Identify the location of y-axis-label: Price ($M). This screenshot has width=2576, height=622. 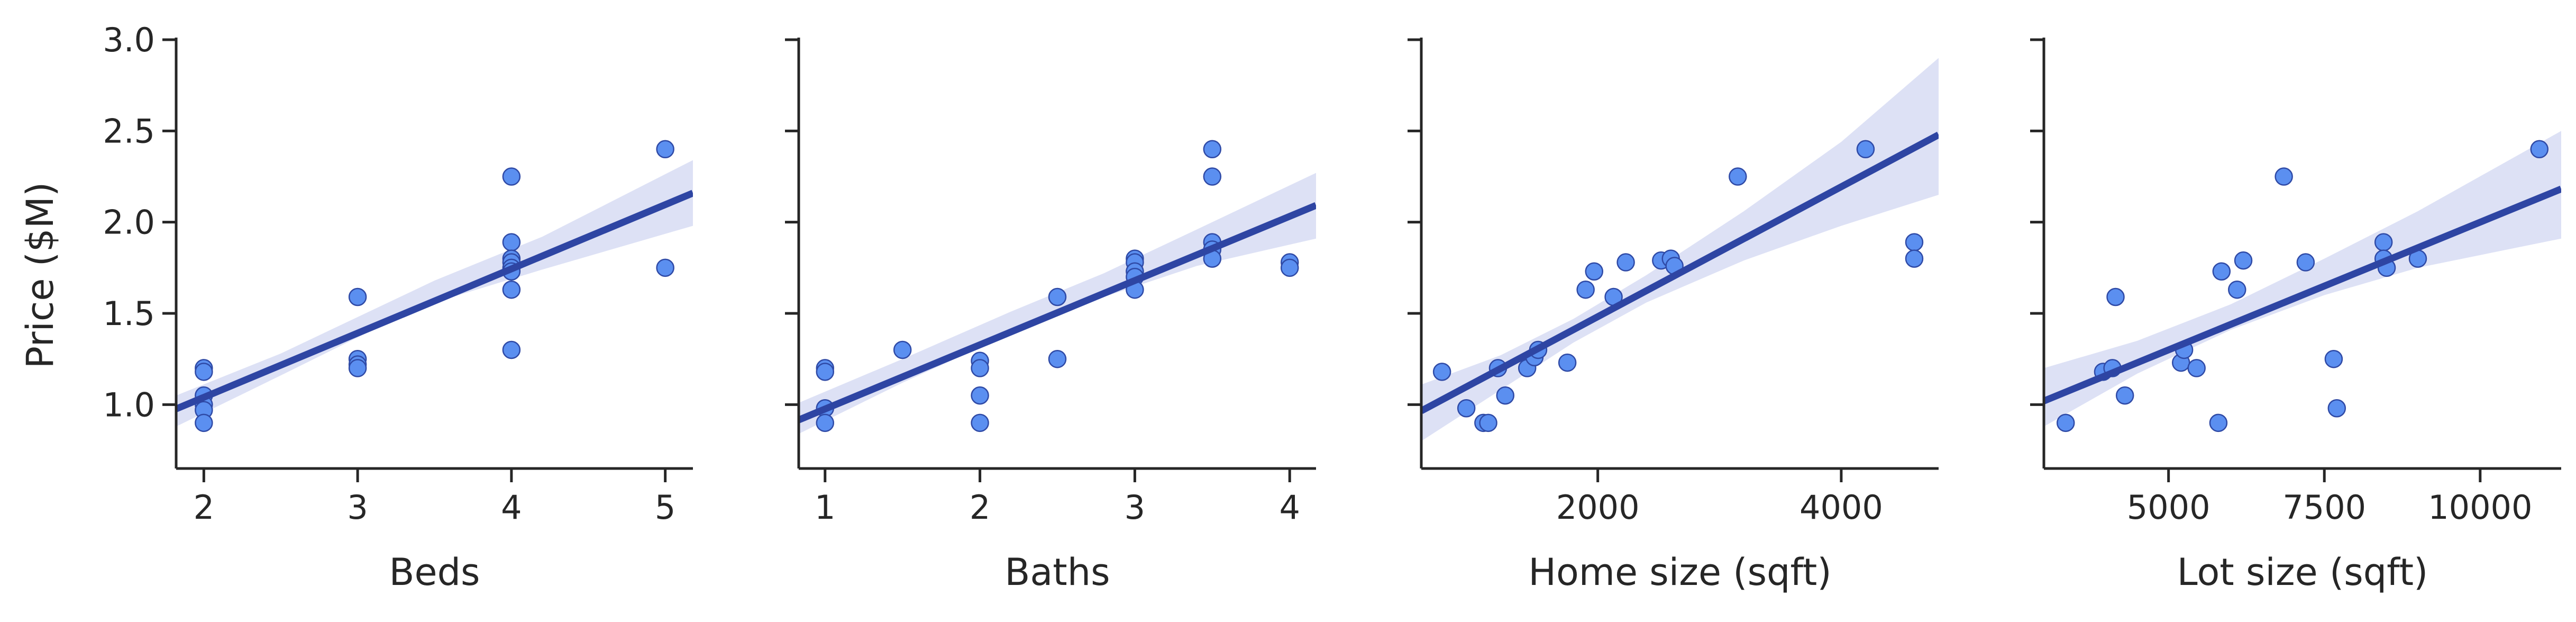
(40, 275).